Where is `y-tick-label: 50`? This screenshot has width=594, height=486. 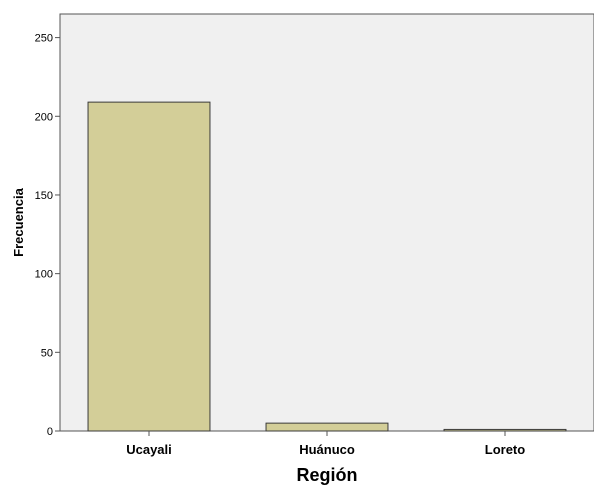 y-tick-label: 50 is located at coordinates (47, 353).